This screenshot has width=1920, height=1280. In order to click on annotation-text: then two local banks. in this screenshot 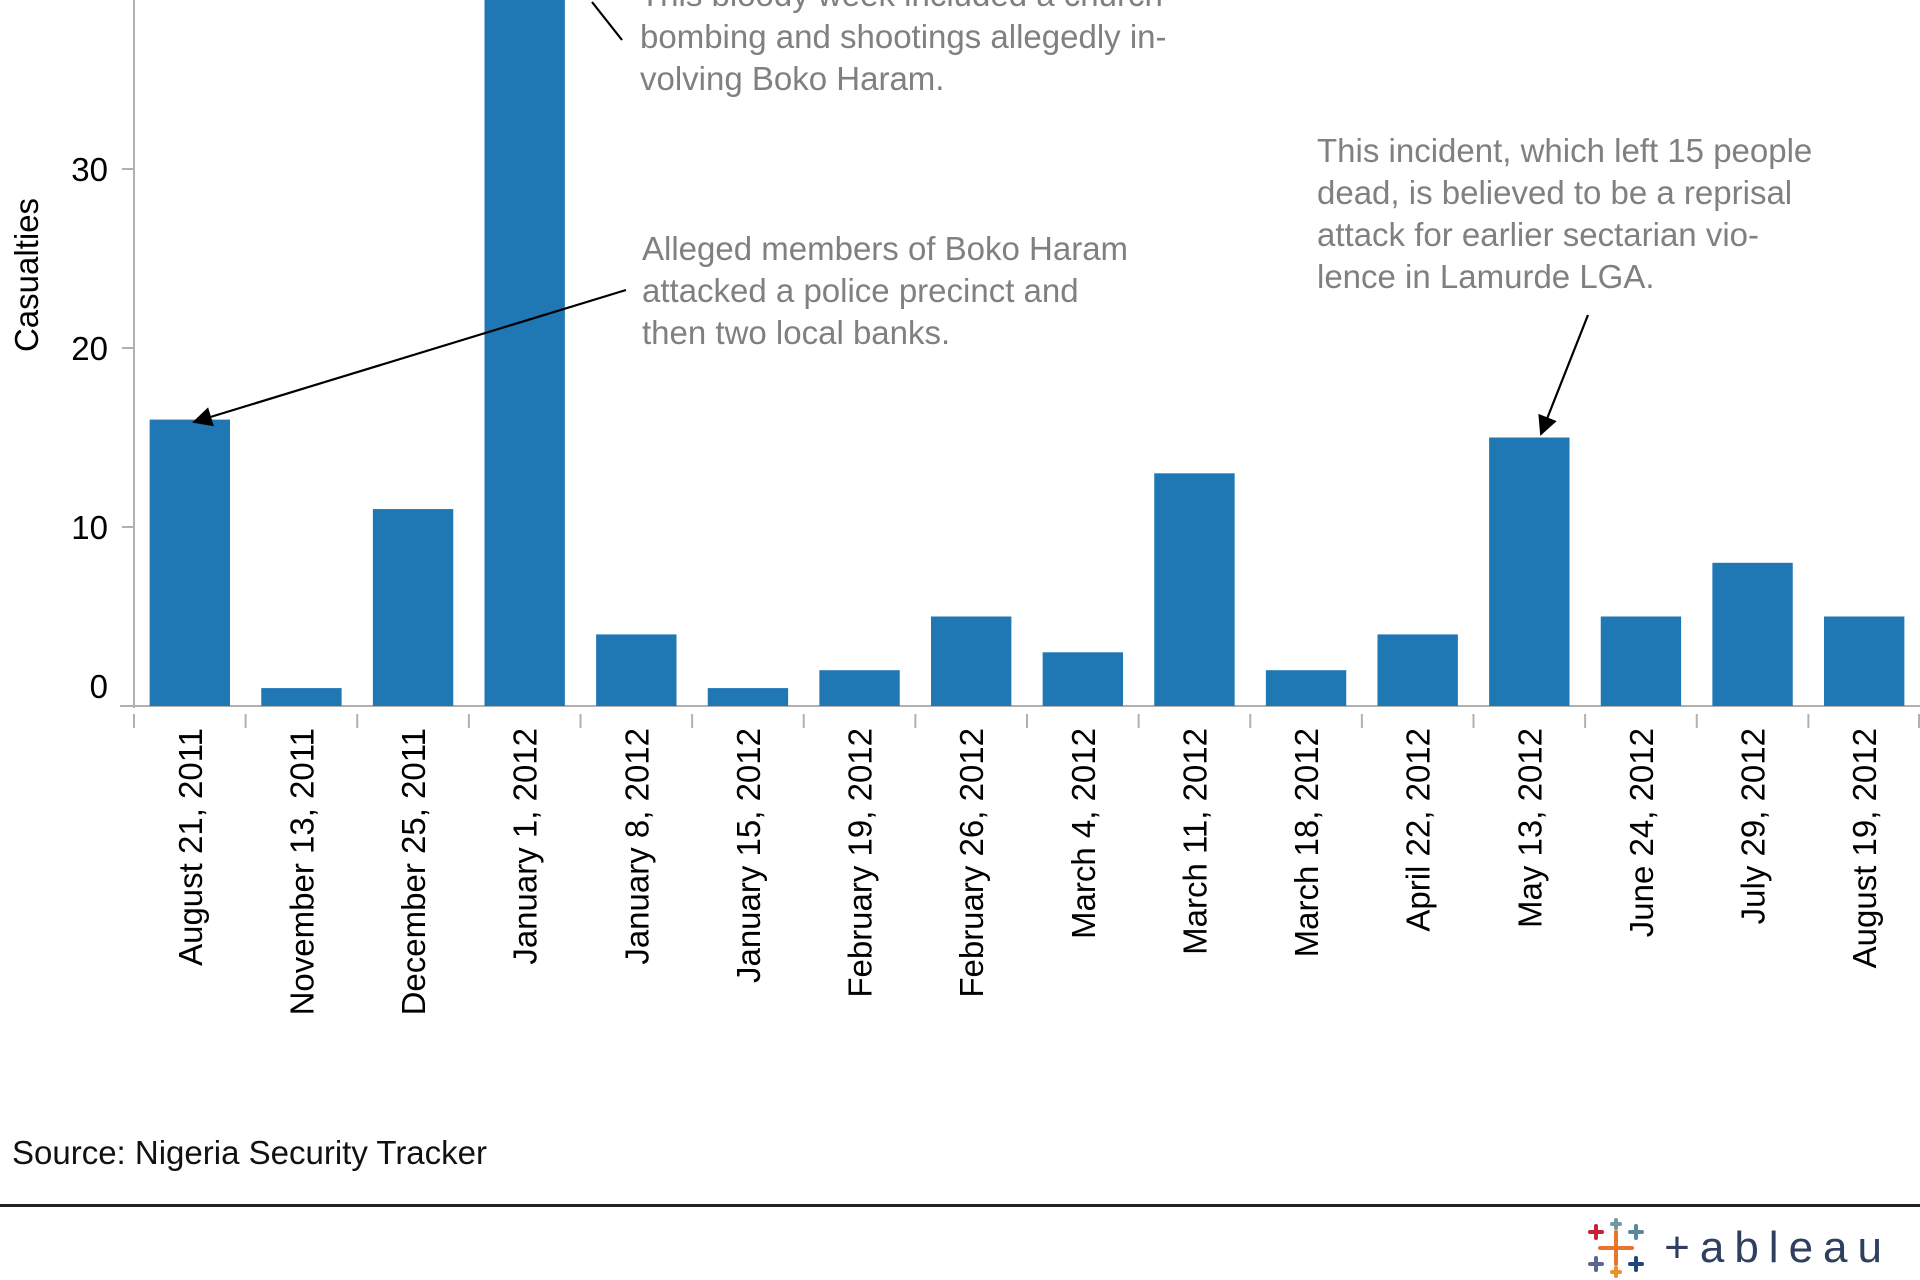, I will do `click(796, 332)`.